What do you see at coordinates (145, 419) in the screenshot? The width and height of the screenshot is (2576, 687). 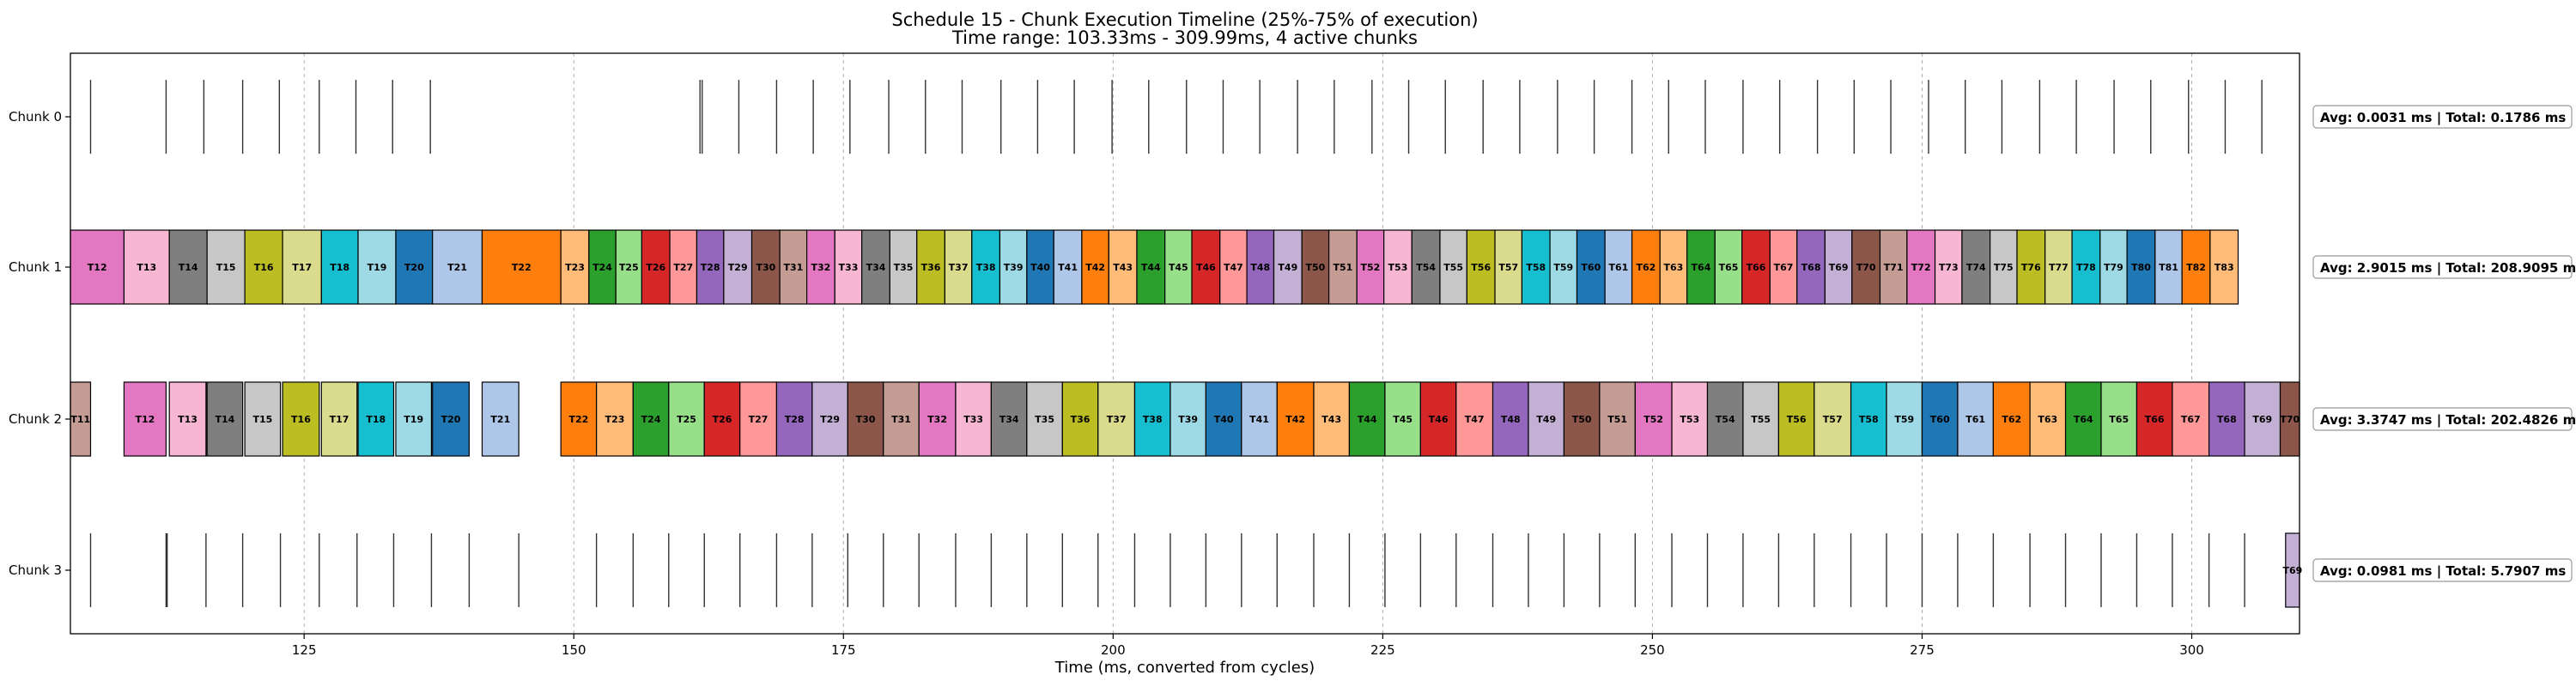 I see `task-label: T12` at bounding box center [145, 419].